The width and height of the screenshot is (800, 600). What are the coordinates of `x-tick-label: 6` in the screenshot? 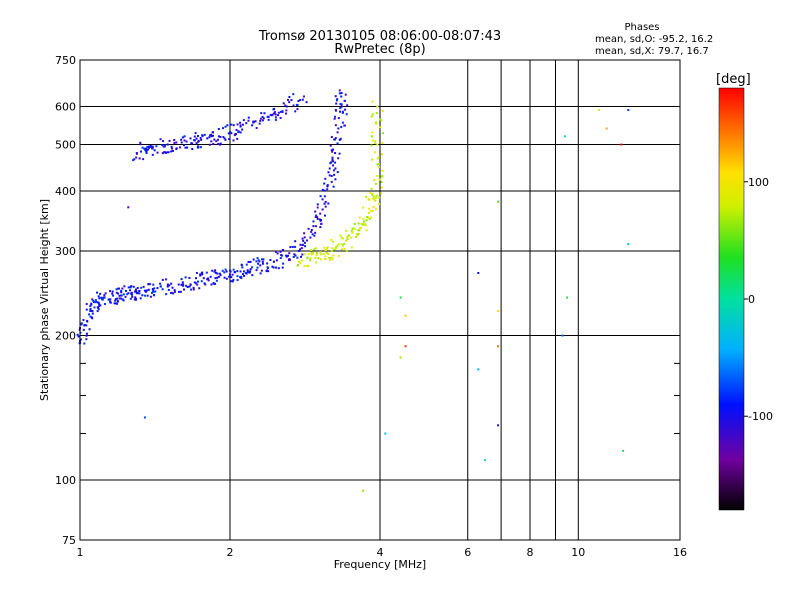 It's located at (467, 552).